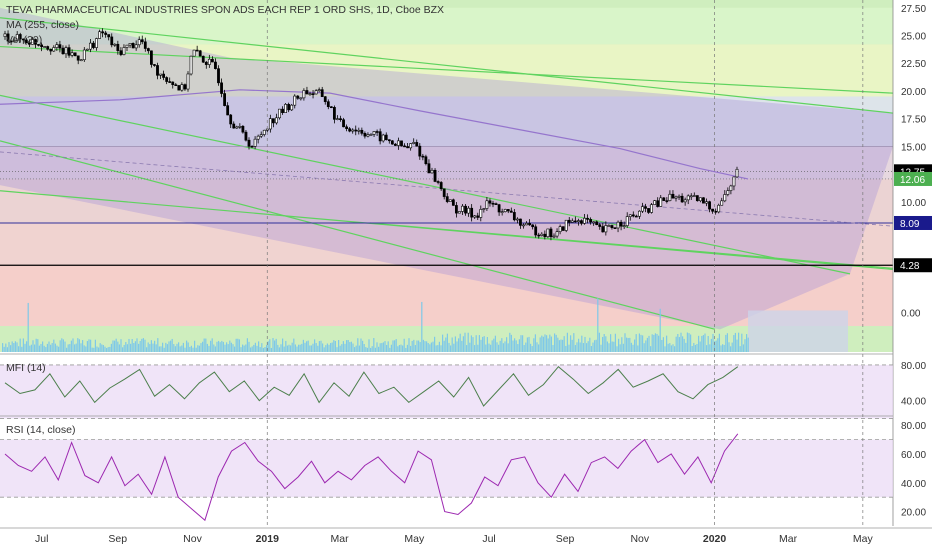 The image size is (932, 550). I want to click on future-volume-area, so click(798, 331).